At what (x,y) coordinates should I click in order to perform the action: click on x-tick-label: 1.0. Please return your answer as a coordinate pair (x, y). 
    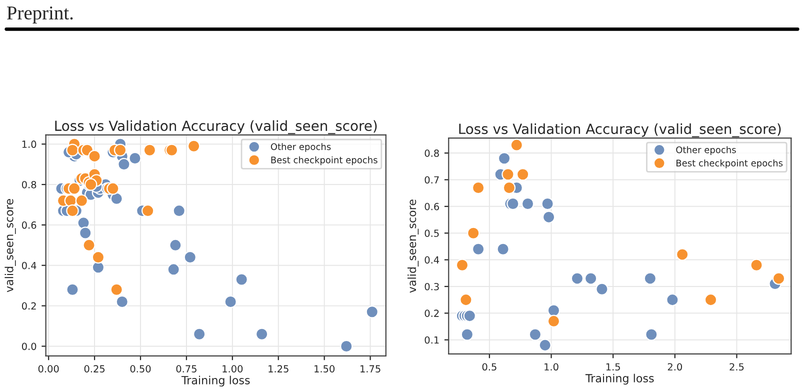
    Looking at the image, I should click on (551, 367).